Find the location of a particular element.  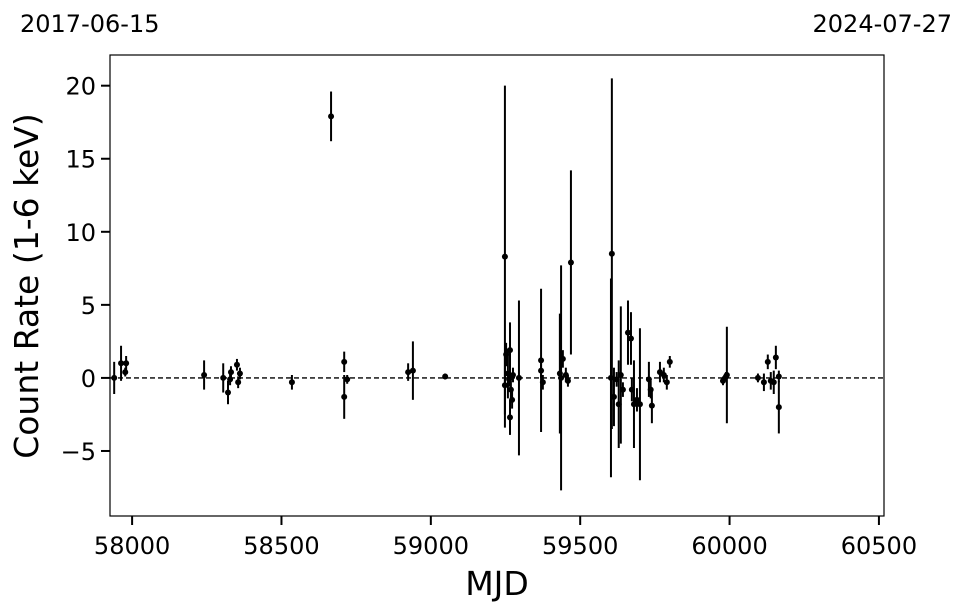

x-tick-label: 59000 is located at coordinates (431, 546).